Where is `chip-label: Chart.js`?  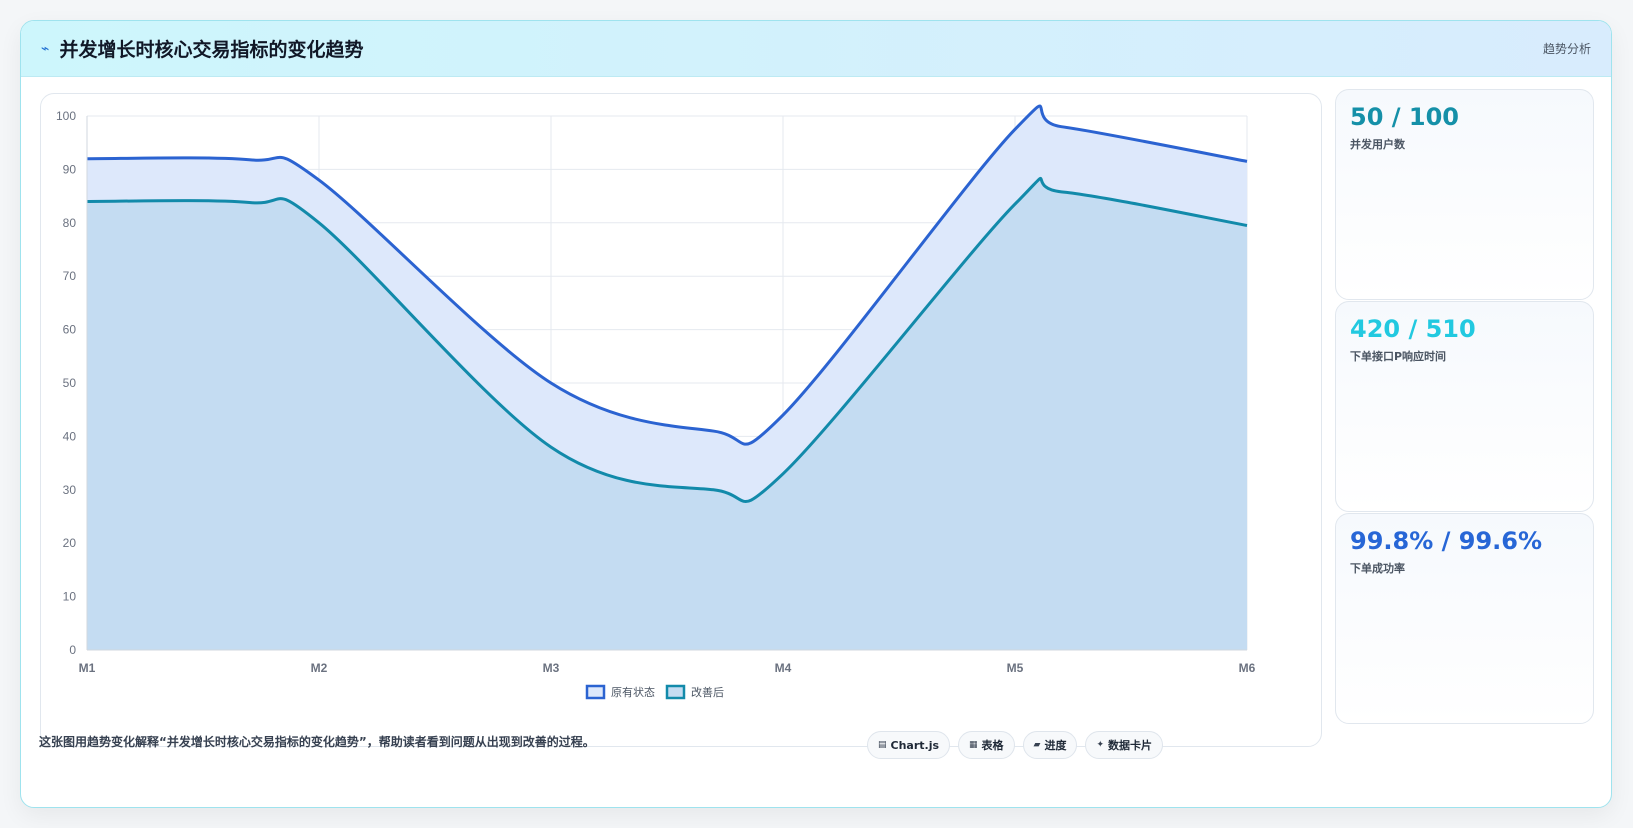 chip-label: Chart.js is located at coordinates (915, 745).